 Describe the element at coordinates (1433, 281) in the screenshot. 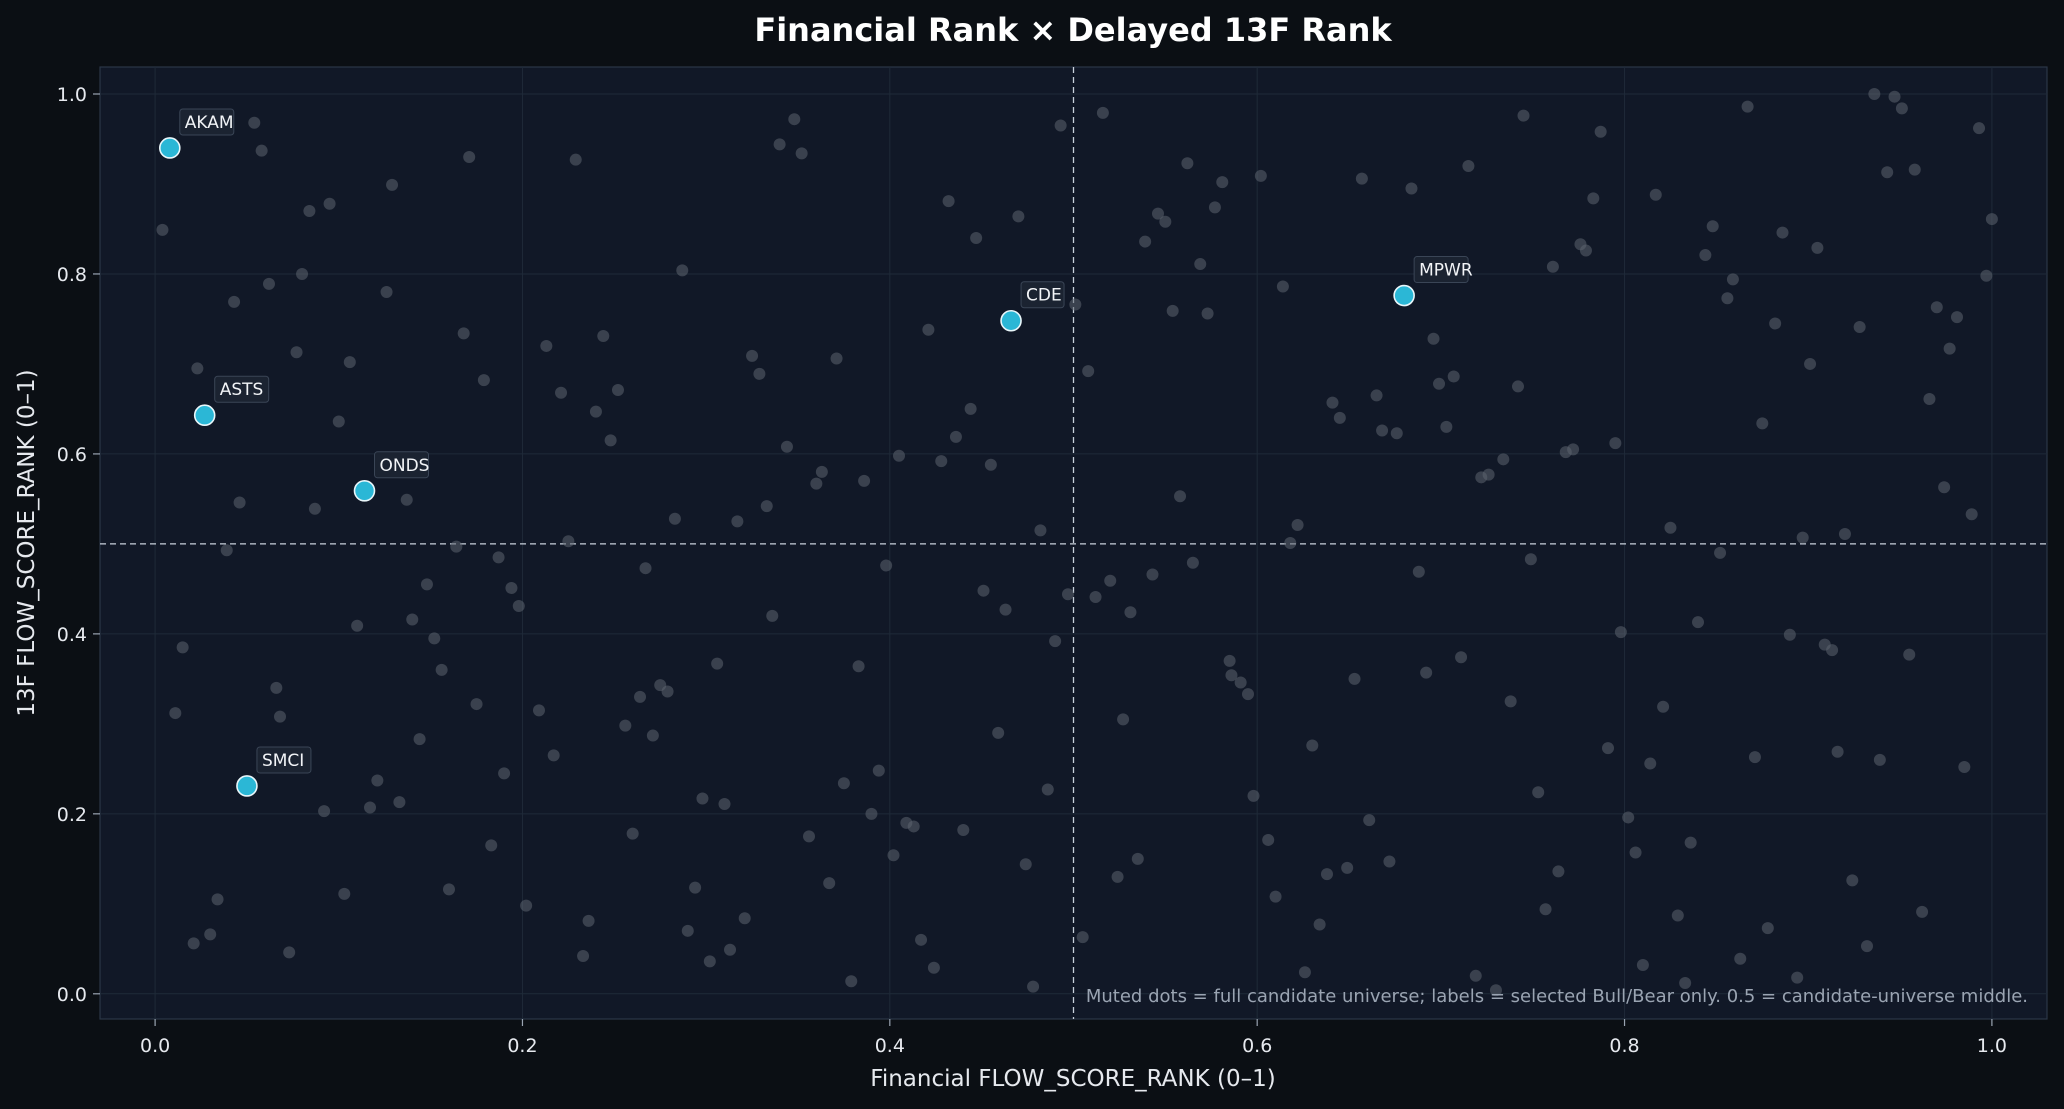

I see `selected-point-group: MPWR` at that location.